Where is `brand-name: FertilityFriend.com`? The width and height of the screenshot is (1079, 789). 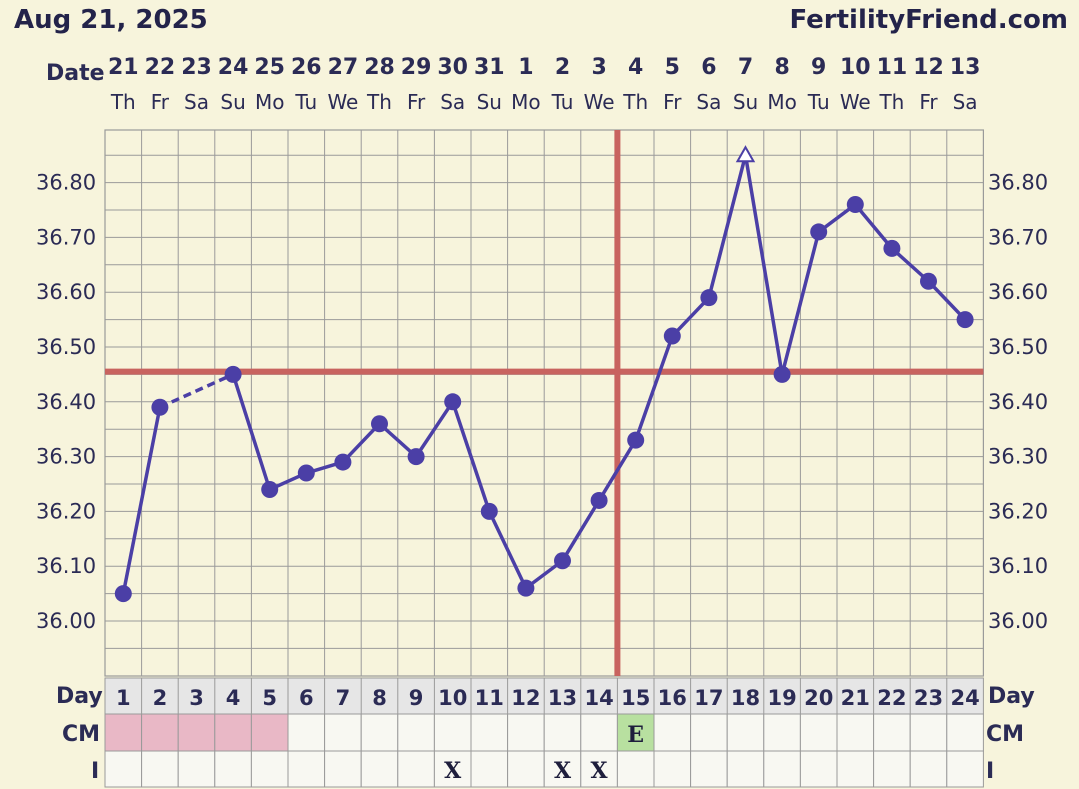 brand-name: FertilityFriend.com is located at coordinates (928, 20).